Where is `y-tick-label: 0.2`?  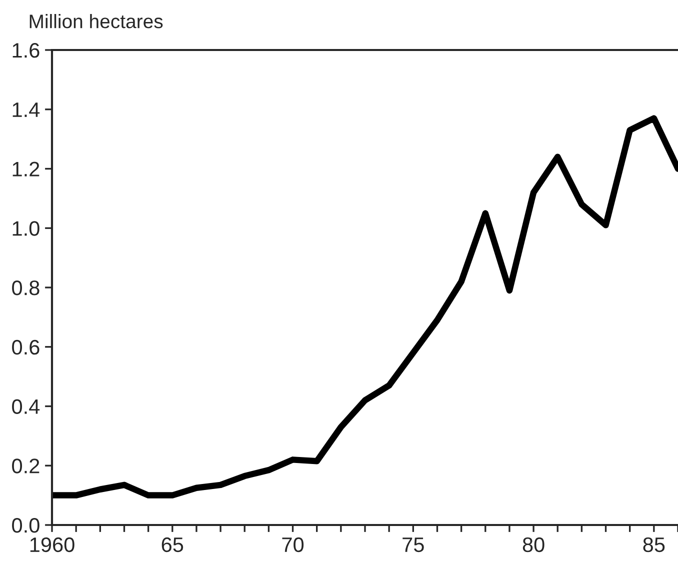 y-tick-label: 0.2 is located at coordinates (26, 466).